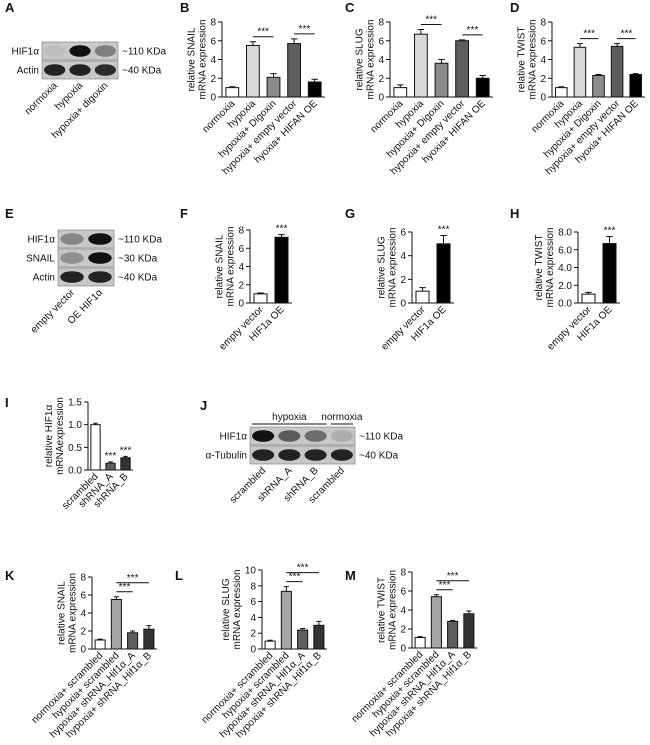 The width and height of the screenshot is (650, 745). What do you see at coordinates (565, 268) in the screenshot?
I see `y-tick-label: 4.0` at bounding box center [565, 268].